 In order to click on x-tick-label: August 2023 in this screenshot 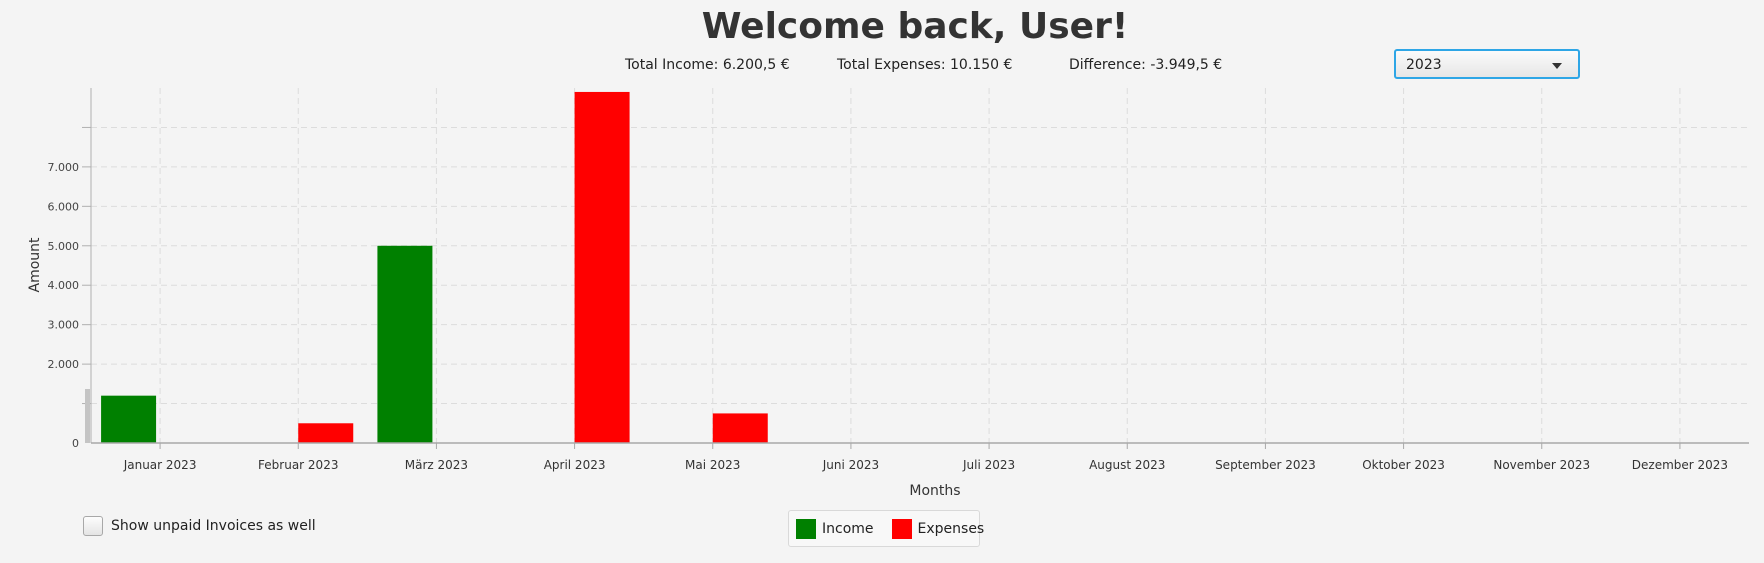, I will do `click(1127, 465)`.